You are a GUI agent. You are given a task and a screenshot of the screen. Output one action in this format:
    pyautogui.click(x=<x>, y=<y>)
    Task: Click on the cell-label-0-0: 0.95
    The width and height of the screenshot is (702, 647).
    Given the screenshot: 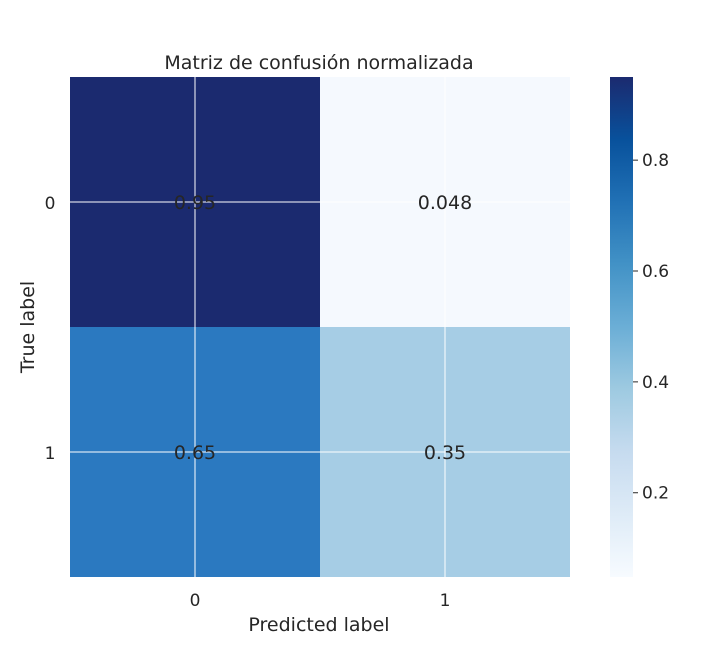 What is the action you would take?
    pyautogui.click(x=195, y=203)
    